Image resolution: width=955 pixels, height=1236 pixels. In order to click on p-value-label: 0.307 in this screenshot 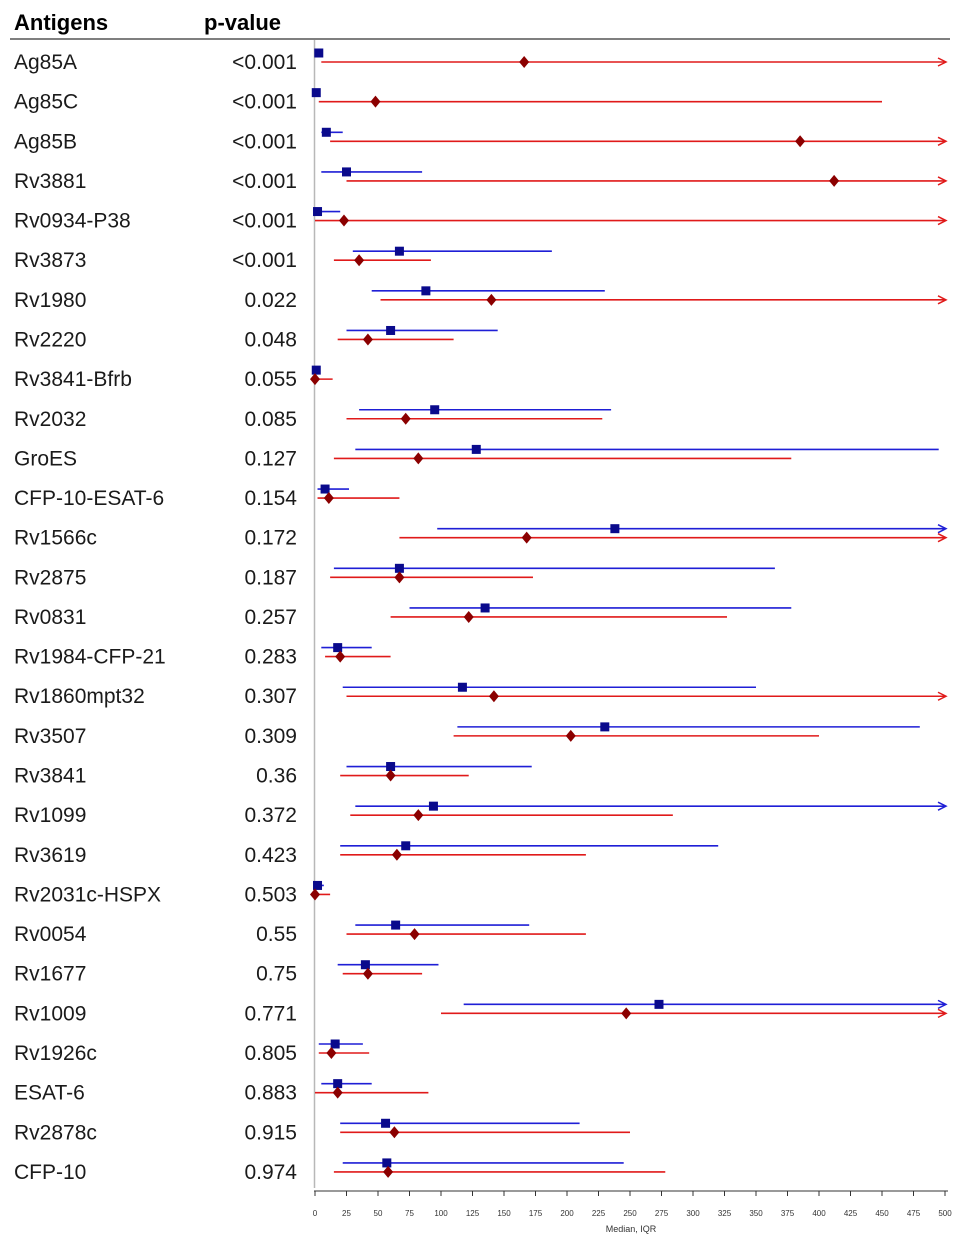, I will do `click(270, 696)`.